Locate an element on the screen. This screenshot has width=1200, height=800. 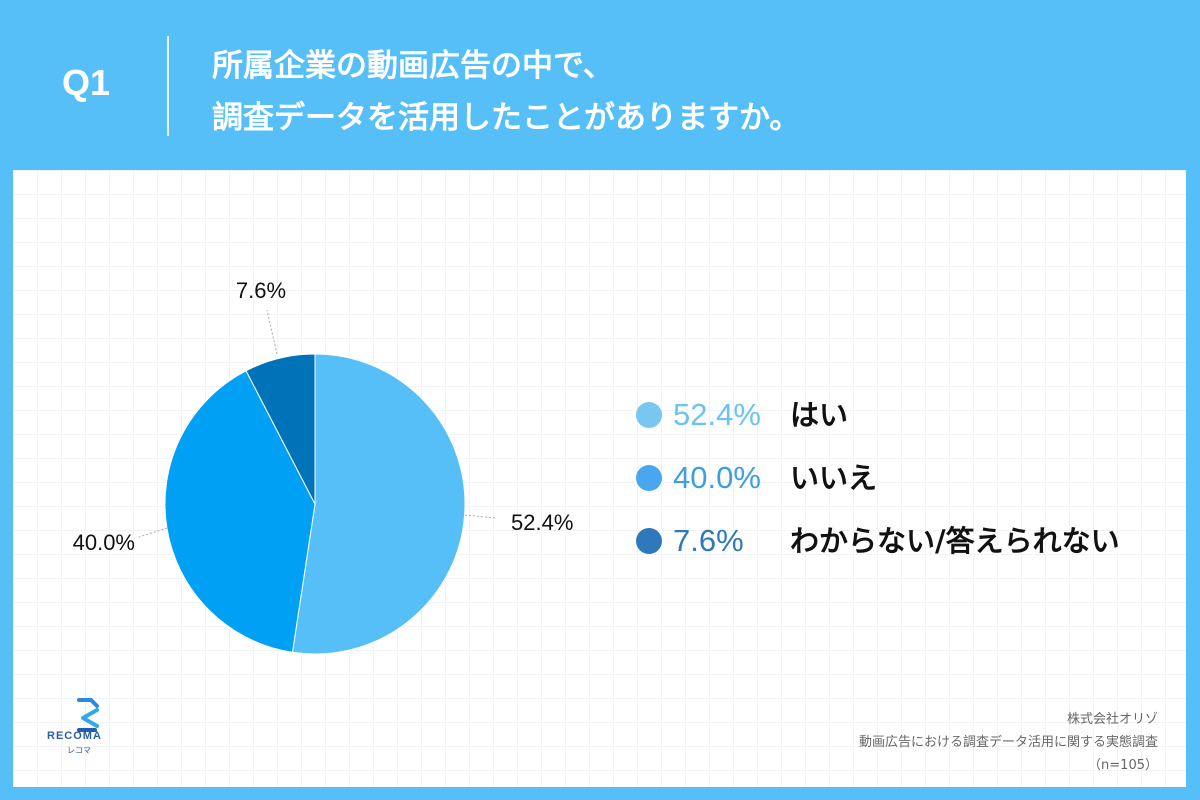
legend-value-yes: 52.4% is located at coordinates (717, 414).